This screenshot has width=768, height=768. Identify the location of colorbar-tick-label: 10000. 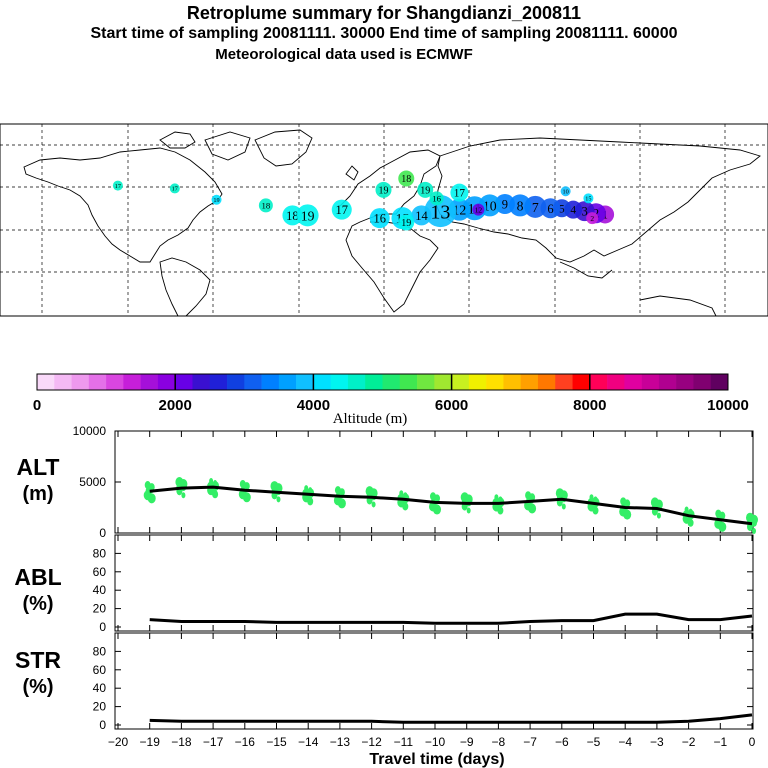
(728, 405).